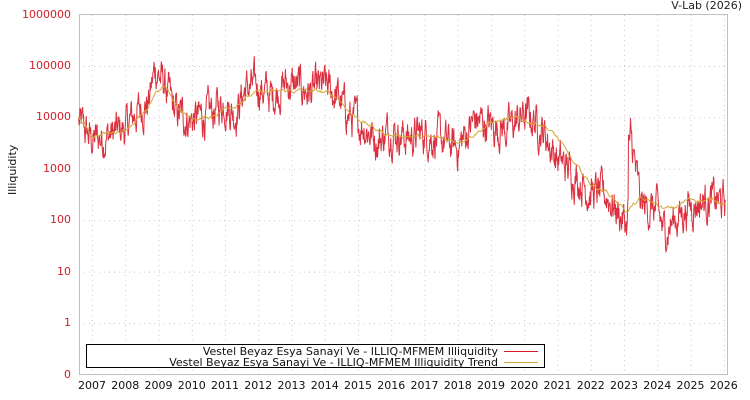 The width and height of the screenshot is (750, 400). What do you see at coordinates (57, 168) in the screenshot?
I see `y-tick-label: 1000` at bounding box center [57, 168].